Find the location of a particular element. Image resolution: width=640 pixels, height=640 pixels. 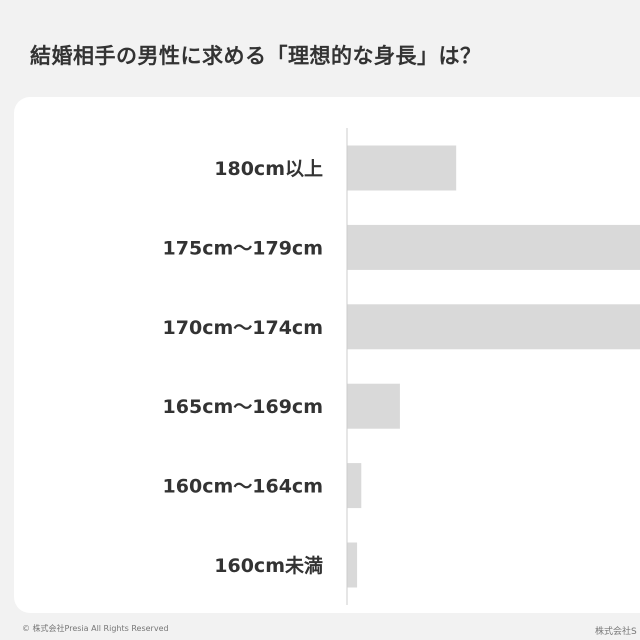

chart-title: 結婚相手の男性に求める「理想的な身長」は？ is located at coordinates (256, 56).